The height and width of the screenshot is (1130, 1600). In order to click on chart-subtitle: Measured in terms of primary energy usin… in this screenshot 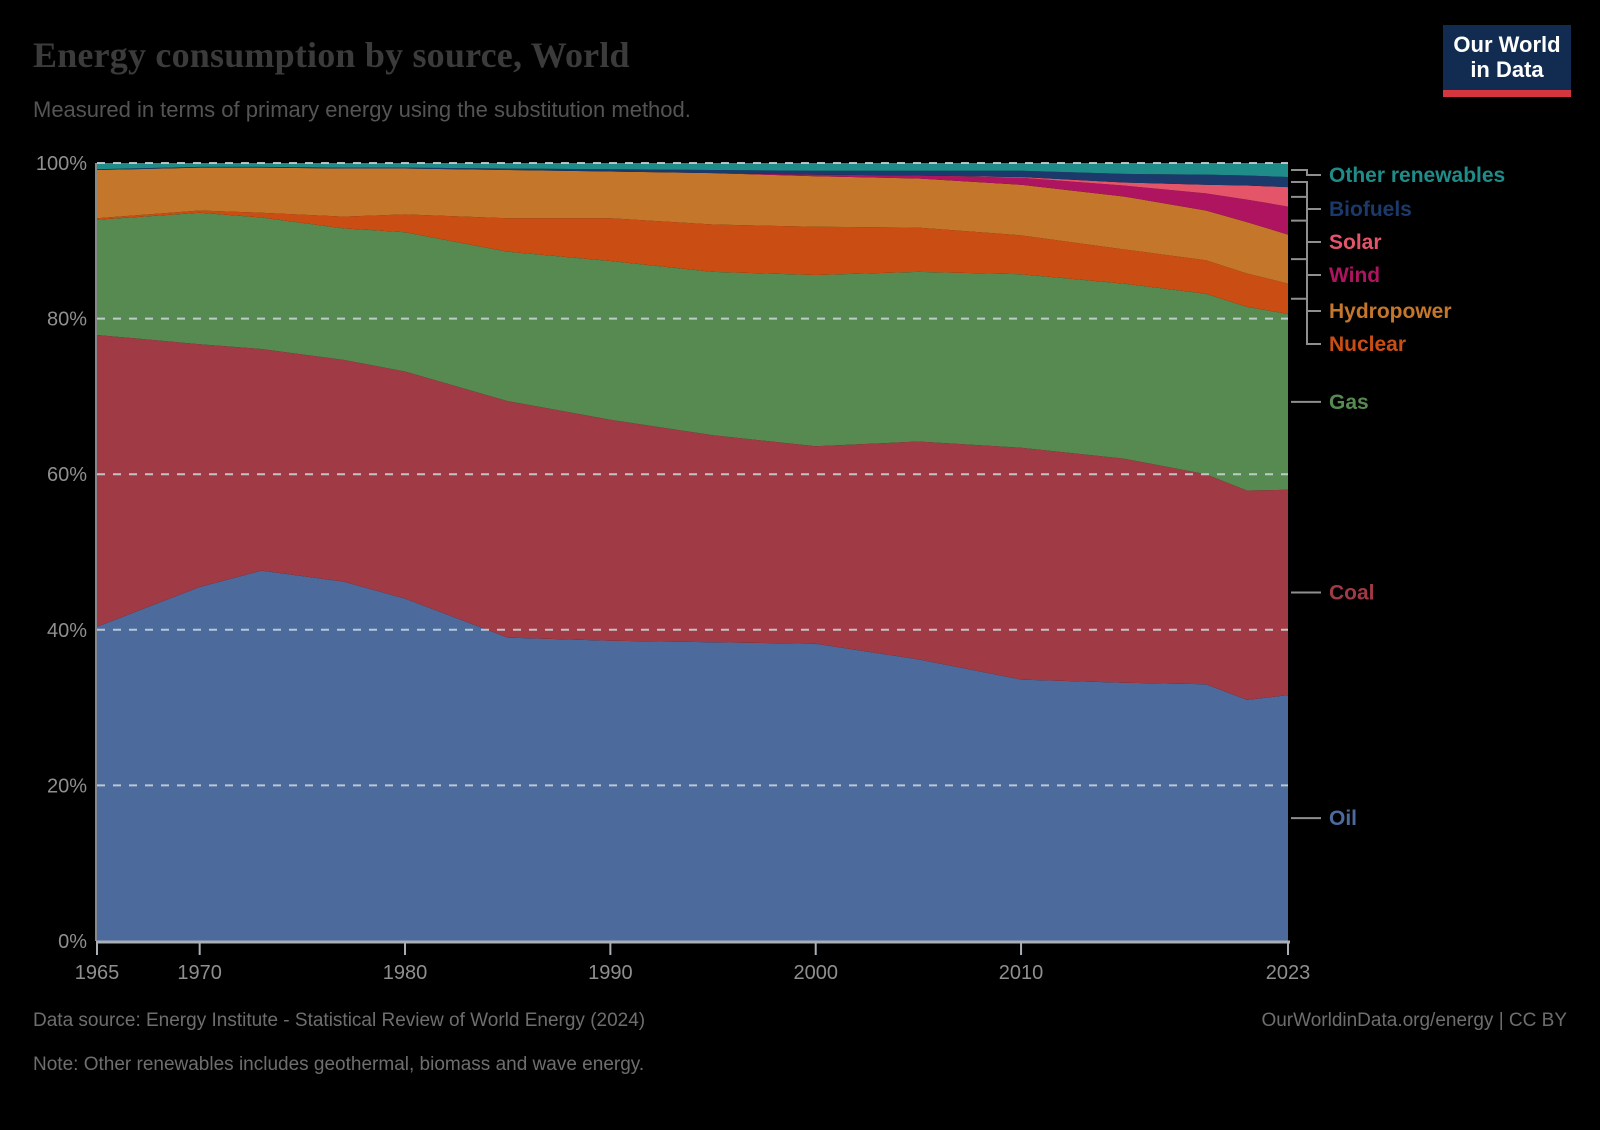, I will do `click(362, 109)`.